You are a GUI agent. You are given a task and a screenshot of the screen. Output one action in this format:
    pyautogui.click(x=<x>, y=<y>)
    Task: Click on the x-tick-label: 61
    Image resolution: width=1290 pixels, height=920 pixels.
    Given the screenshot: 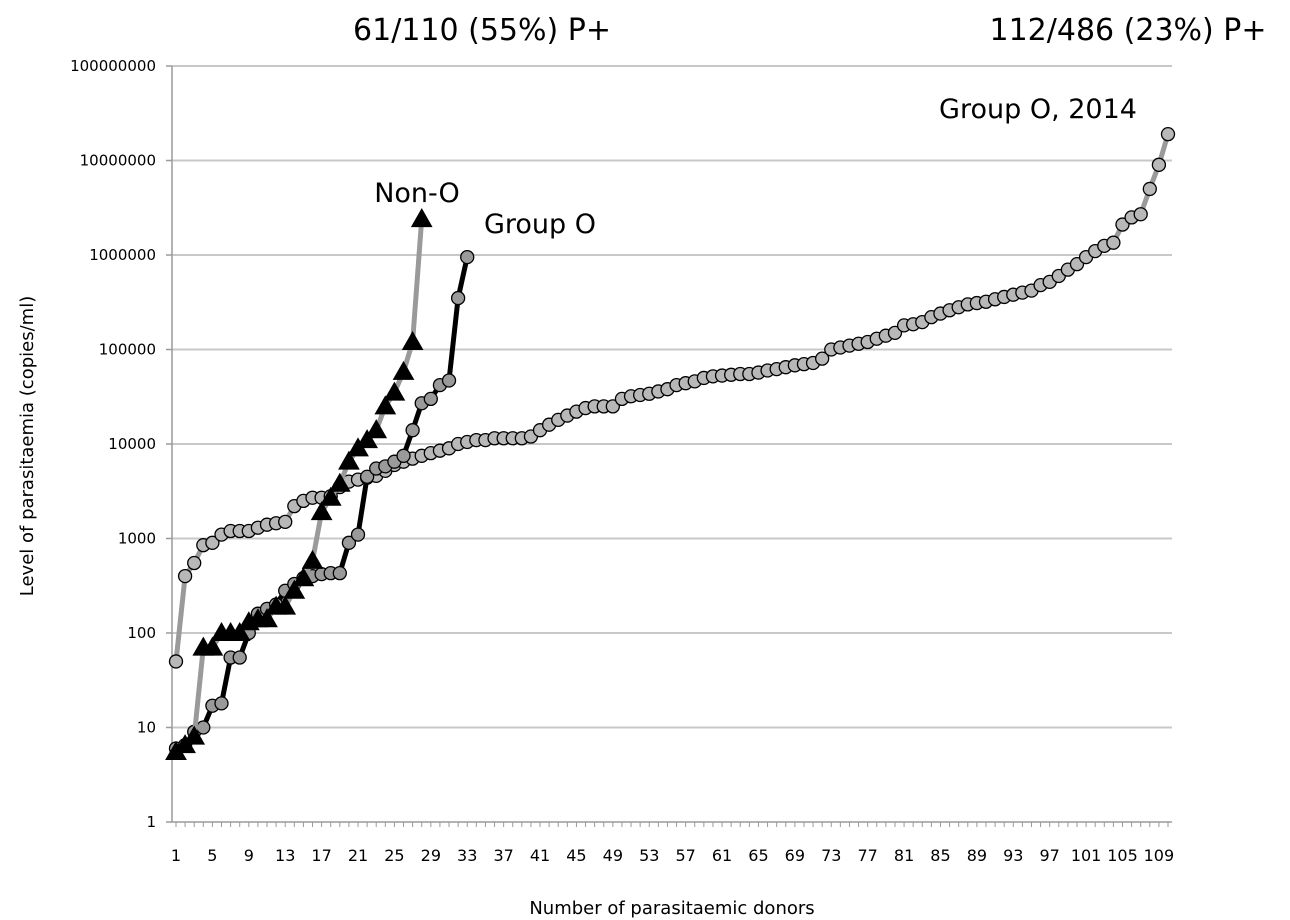 What is the action you would take?
    pyautogui.click(x=722, y=855)
    